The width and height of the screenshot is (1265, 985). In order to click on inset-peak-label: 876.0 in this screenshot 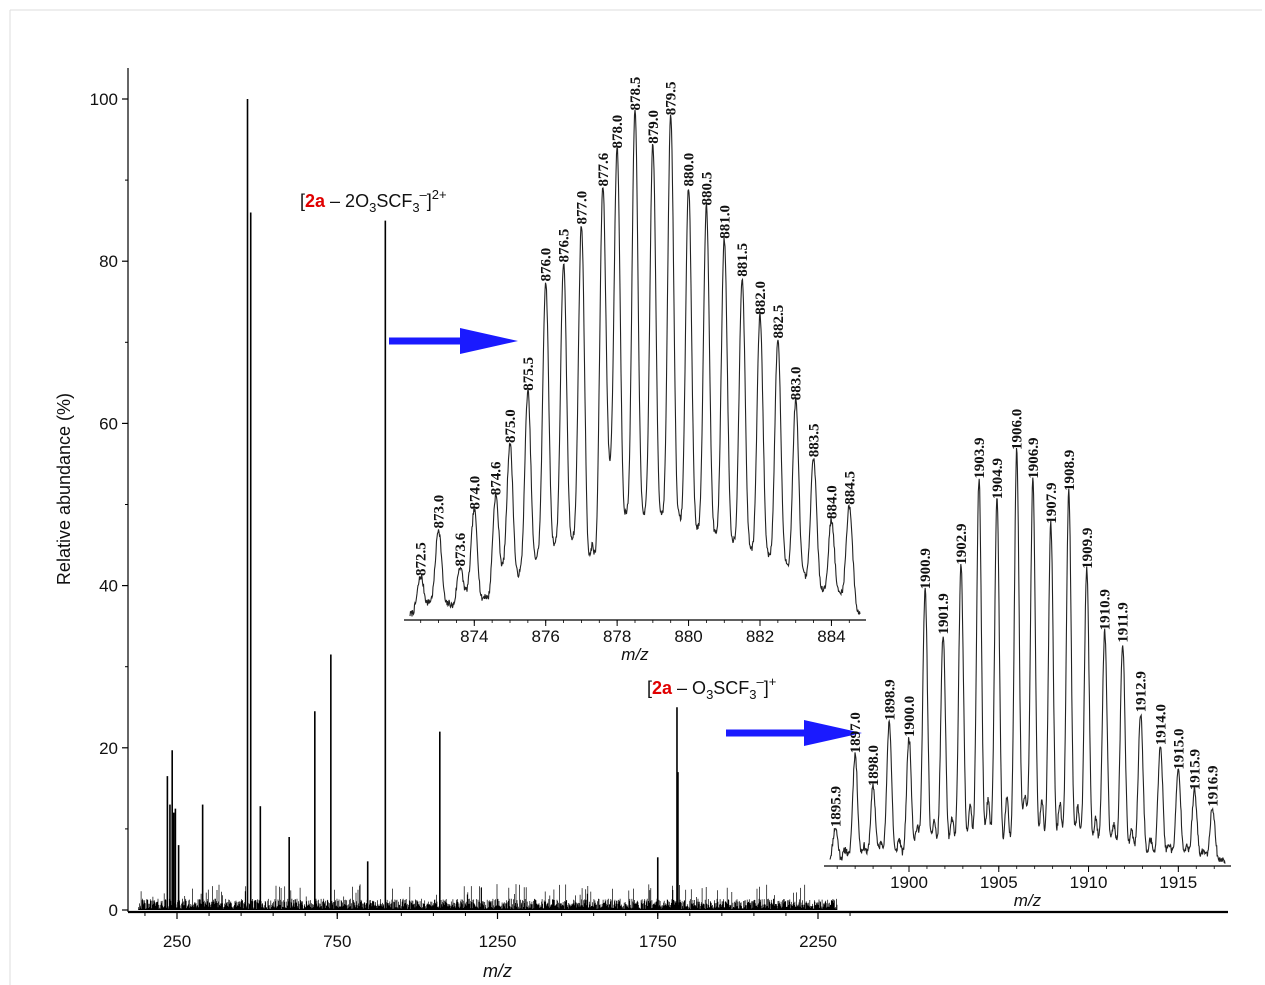, I will do `click(547, 265)`.